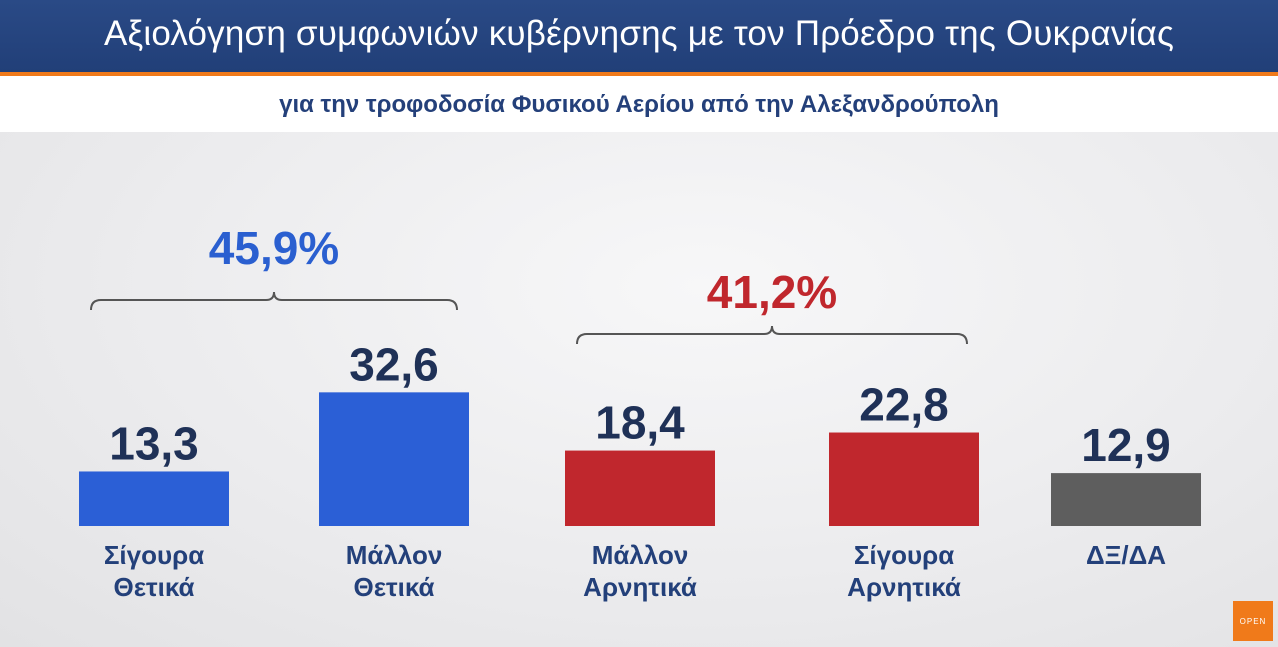 This screenshot has width=1278, height=647. I want to click on value-label-4: 12,9, so click(1126, 445).